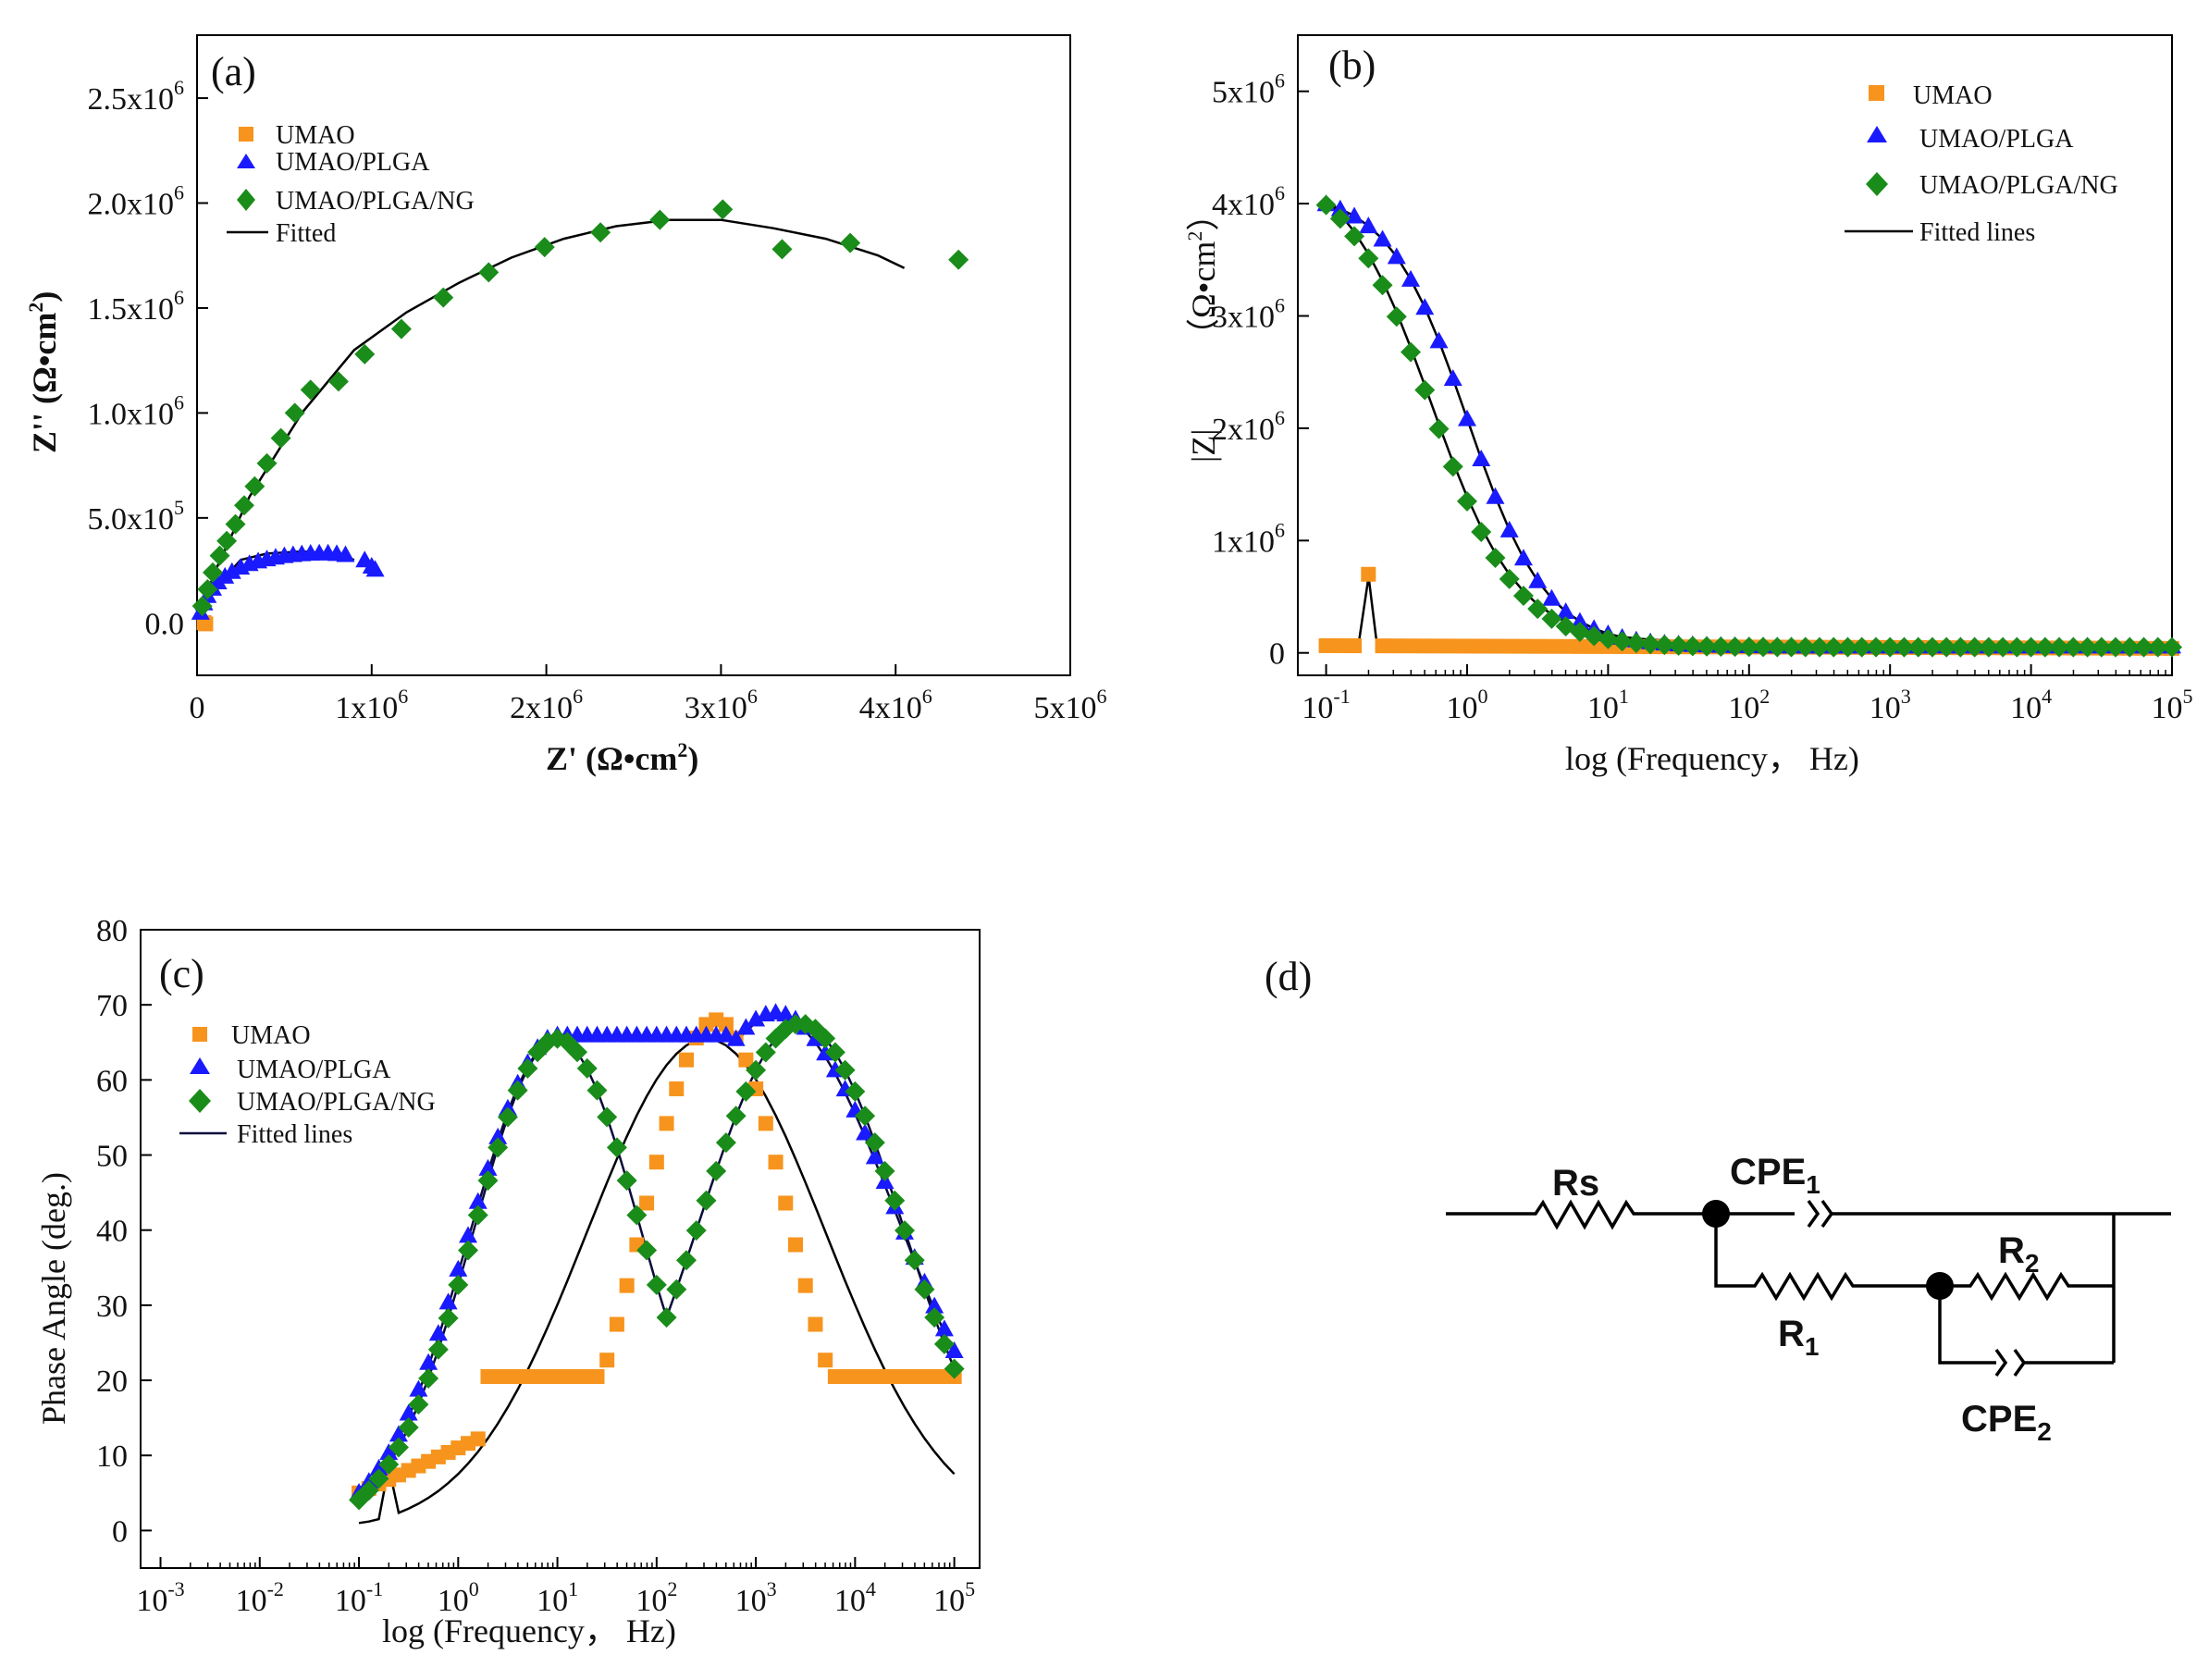 This screenshot has height=1680, width=2209. I want to click on cpe1-element, so click(1943, 1214).